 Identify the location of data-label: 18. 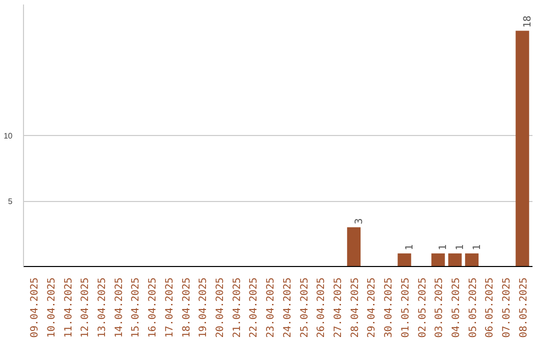
(528, 22).